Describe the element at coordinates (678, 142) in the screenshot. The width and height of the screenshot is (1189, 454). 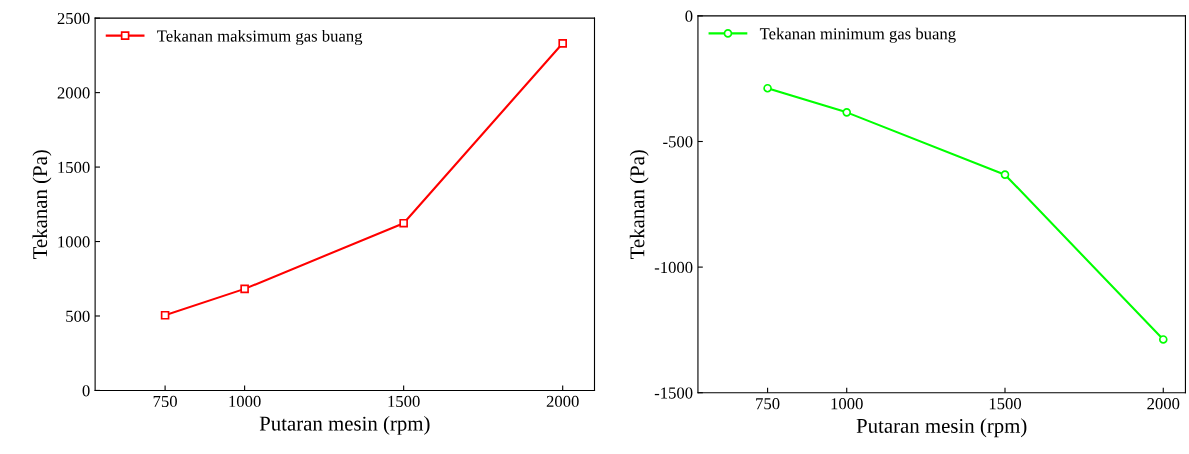
I see `y-tick-label: -500` at that location.